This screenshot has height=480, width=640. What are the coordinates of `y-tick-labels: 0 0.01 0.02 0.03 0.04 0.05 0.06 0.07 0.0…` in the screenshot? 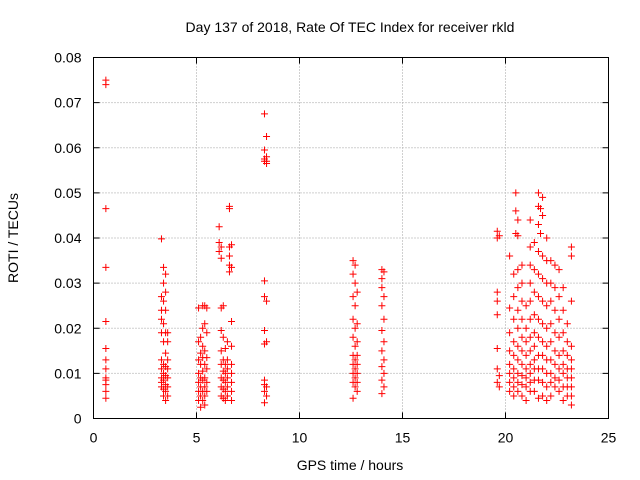 It's located at (67, 238).